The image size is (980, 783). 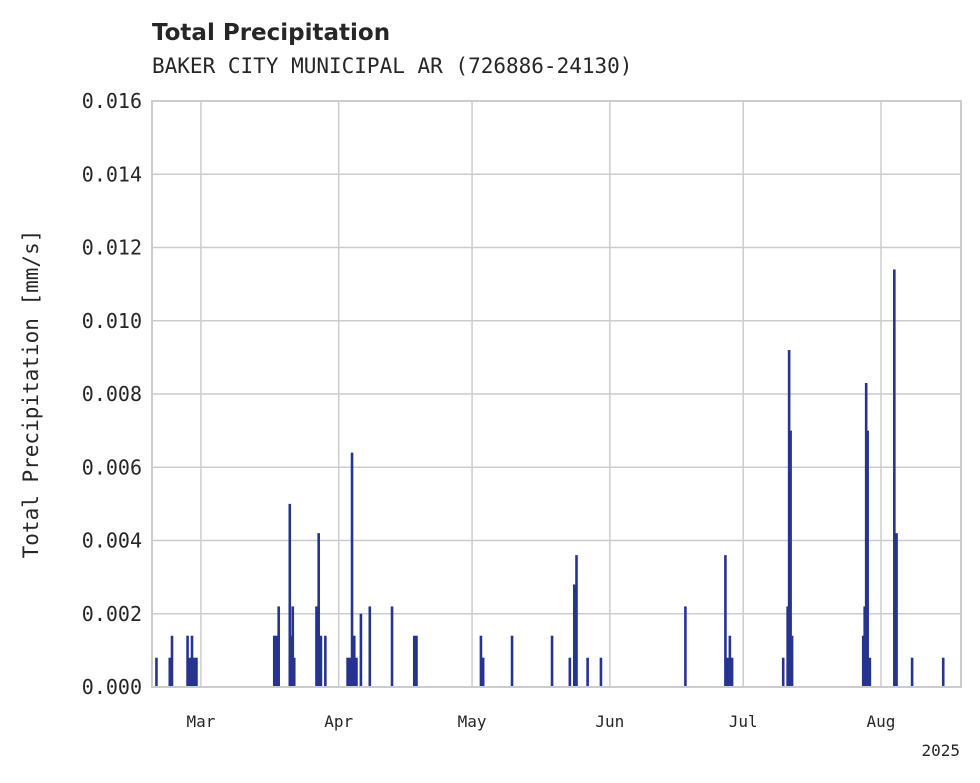 I want to click on y-tick-label: 0.010, so click(x=112, y=321).